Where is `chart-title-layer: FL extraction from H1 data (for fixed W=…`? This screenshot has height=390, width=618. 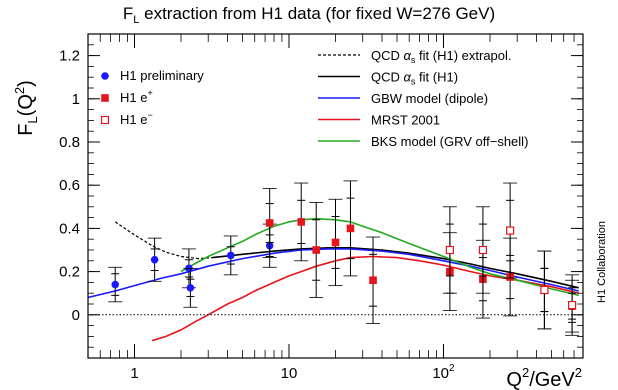 chart-title-layer: FL extraction from H1 data (for fixed W=… is located at coordinates (309, 15).